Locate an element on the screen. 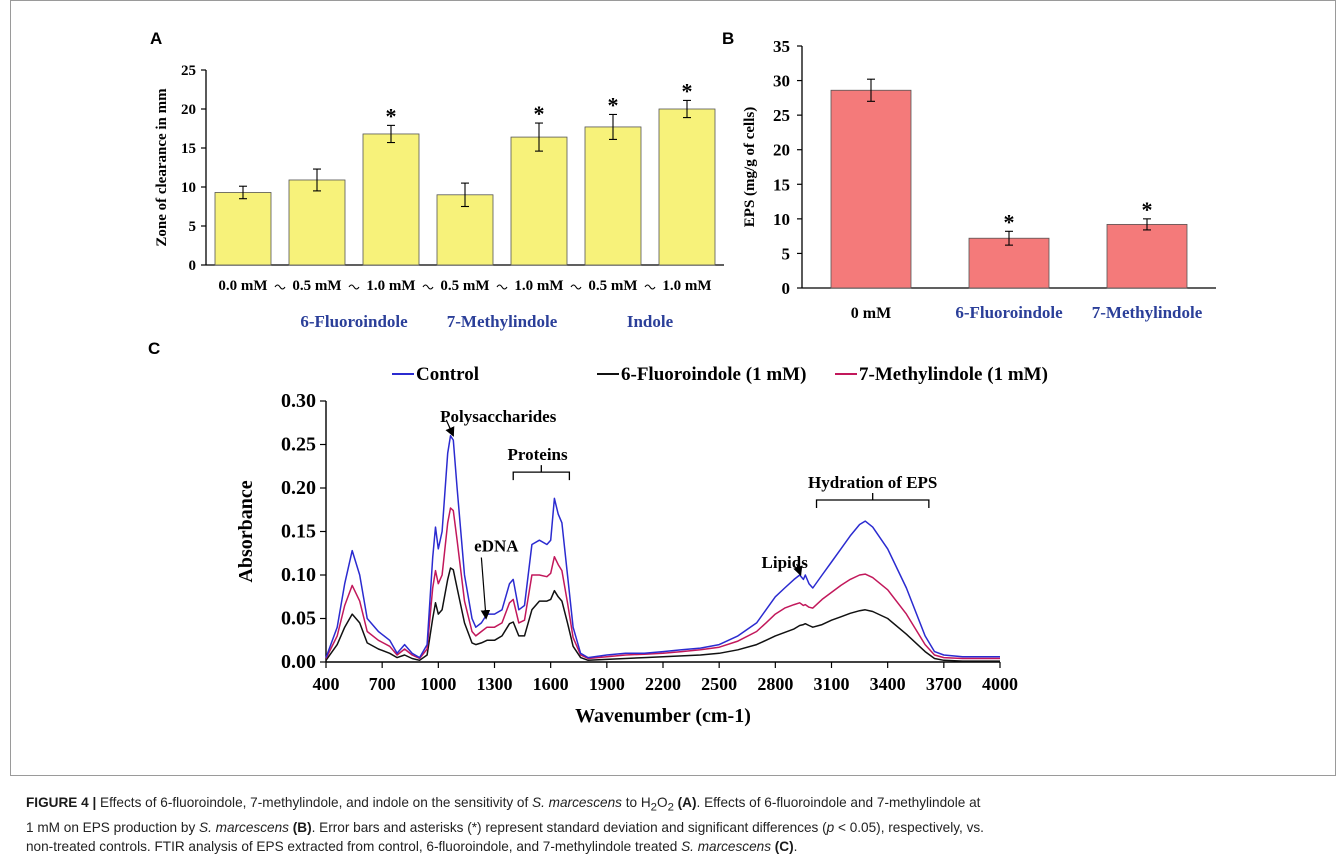 The image size is (1344, 856). b-category-label: 0 mM is located at coordinates (871, 313).